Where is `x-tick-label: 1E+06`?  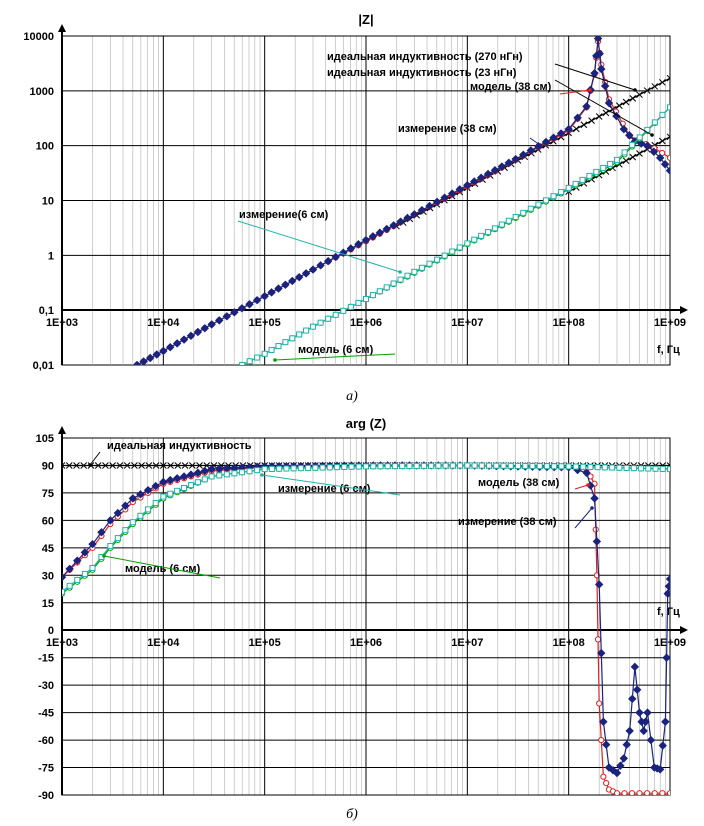 x-tick-label: 1E+06 is located at coordinates (366, 643).